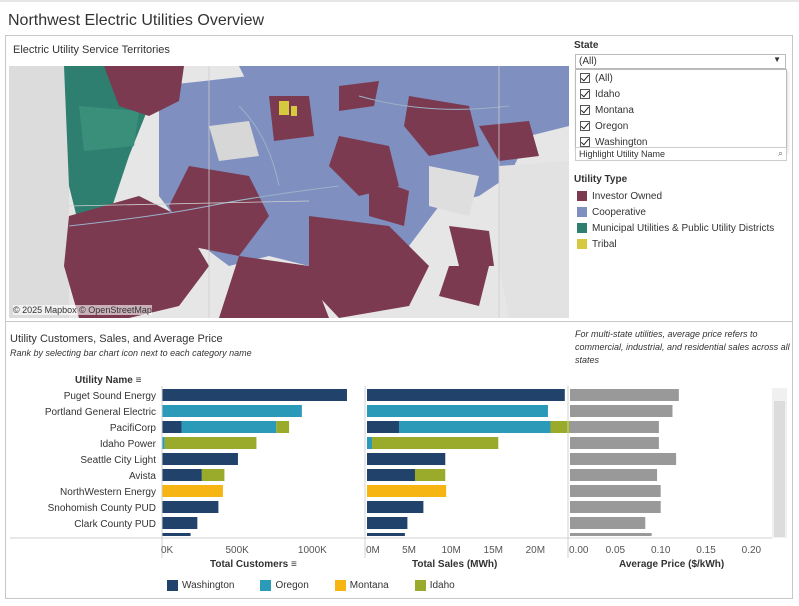  Describe the element at coordinates (108, 492) in the screenshot. I see `utility-name-label: NorthWestern Energy` at that location.